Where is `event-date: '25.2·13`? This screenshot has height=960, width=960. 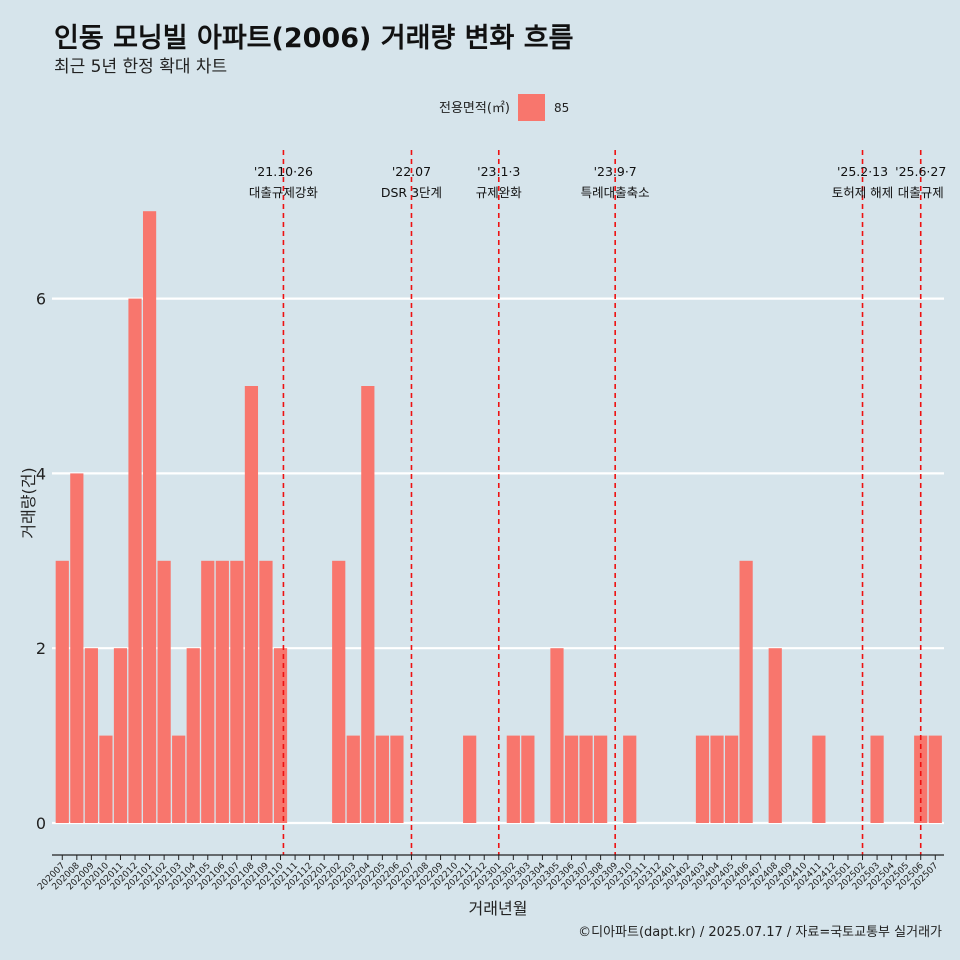
event-date: '25.2·13 is located at coordinates (862, 171).